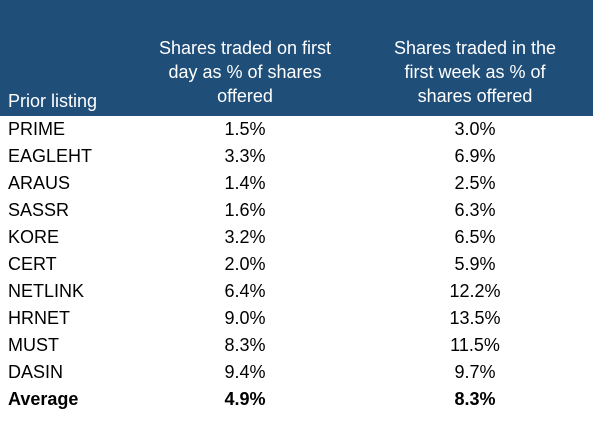 This screenshot has width=593, height=424. I want to click on first-week-value: 6.9%, so click(475, 156).